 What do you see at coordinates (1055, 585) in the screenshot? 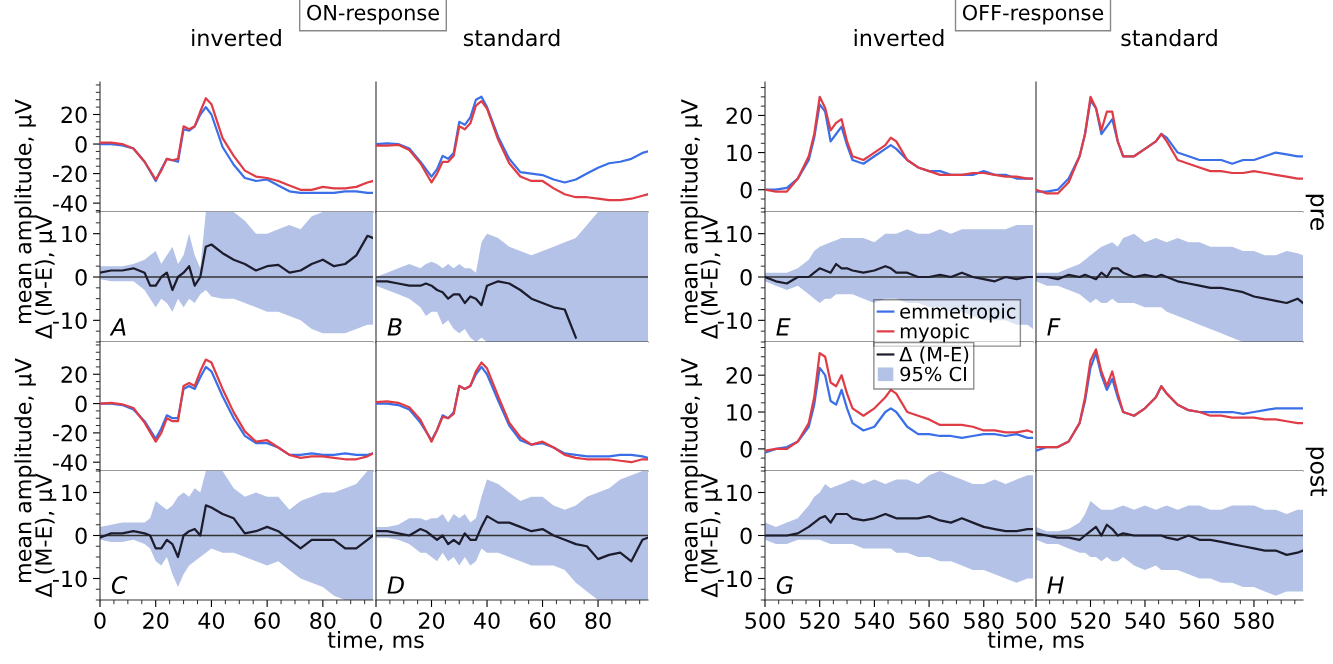
I see `annotation: H` at bounding box center [1055, 585].